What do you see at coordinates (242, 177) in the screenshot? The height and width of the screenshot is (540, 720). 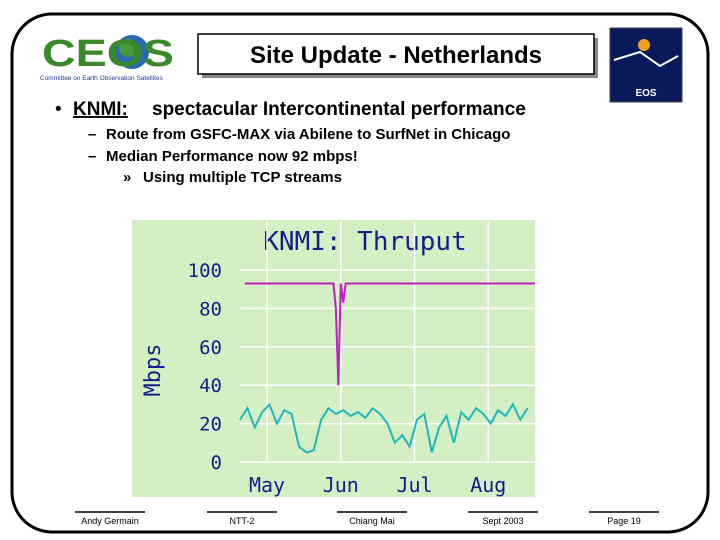 I see `sub-sub-bullet: Using multiple TCP streams` at bounding box center [242, 177].